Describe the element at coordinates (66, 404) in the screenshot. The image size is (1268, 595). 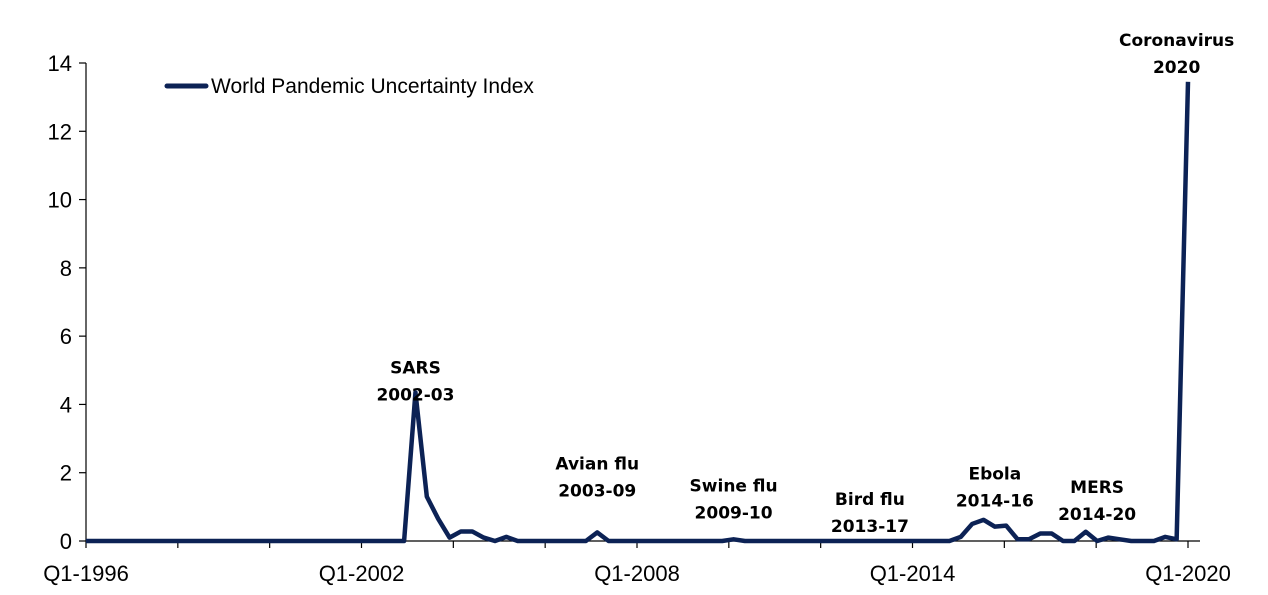
I see `y-tick-label: 4` at that location.